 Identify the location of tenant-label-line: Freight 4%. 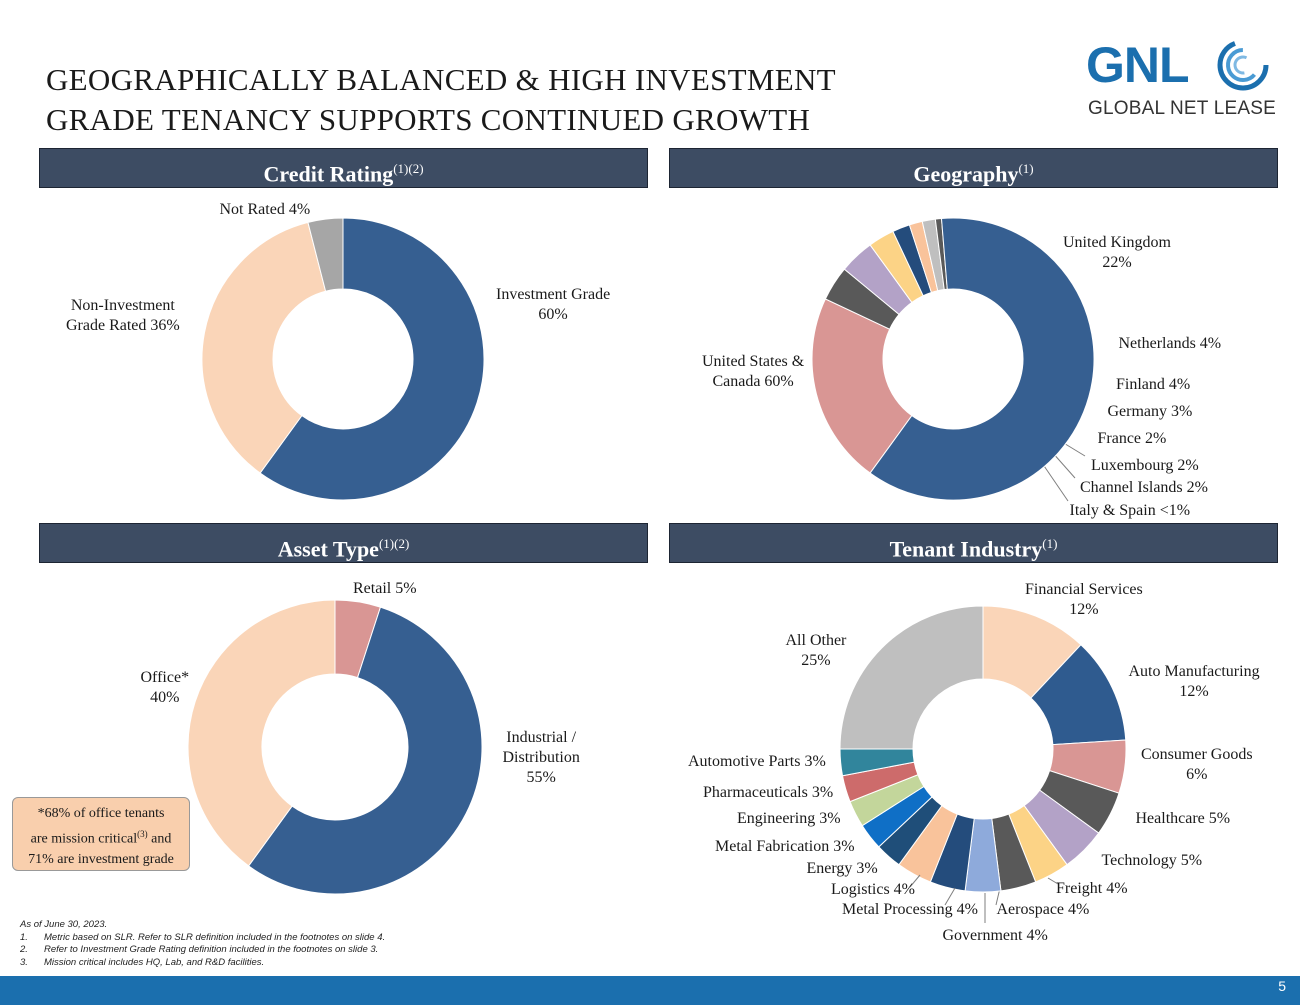
(1092, 888).